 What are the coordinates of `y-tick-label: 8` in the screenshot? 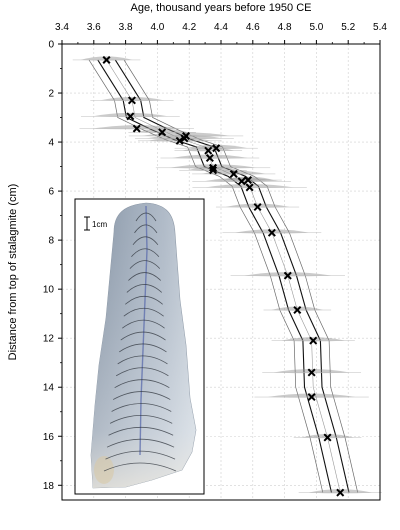 It's located at (51, 241).